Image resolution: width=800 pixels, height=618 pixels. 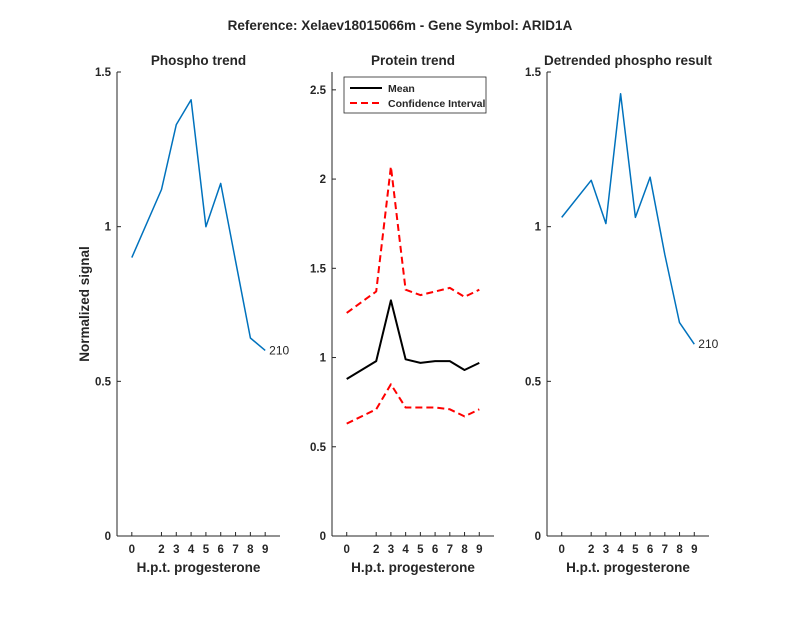 I want to click on legend-label: Confidence Interval, so click(x=437, y=104).